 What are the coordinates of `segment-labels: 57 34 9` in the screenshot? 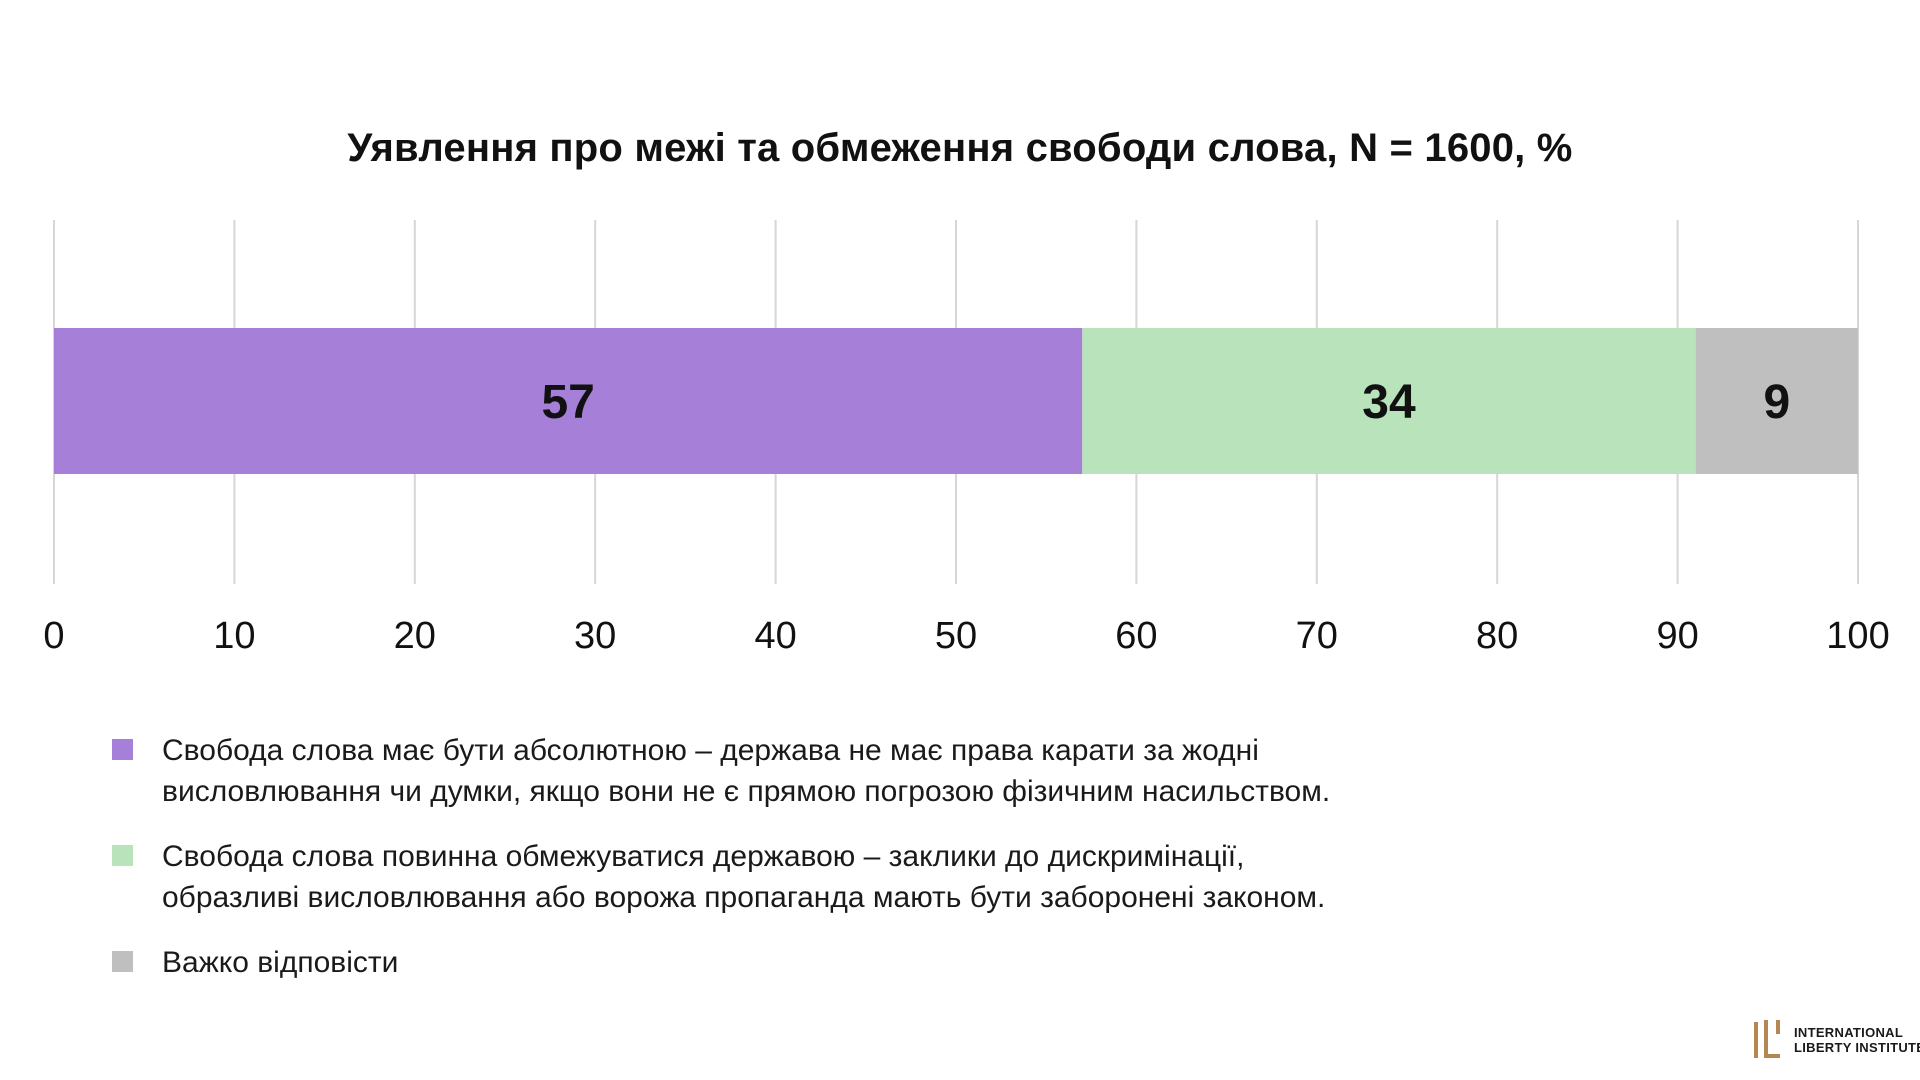 It's located at (1165, 402).